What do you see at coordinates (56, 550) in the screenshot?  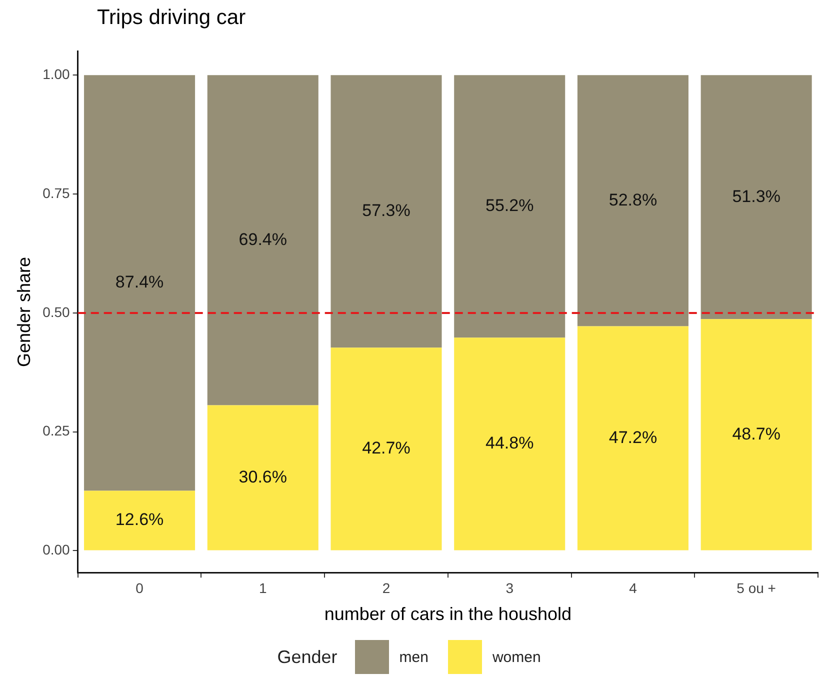 I see `y-tick-label: 0.00` at bounding box center [56, 550].